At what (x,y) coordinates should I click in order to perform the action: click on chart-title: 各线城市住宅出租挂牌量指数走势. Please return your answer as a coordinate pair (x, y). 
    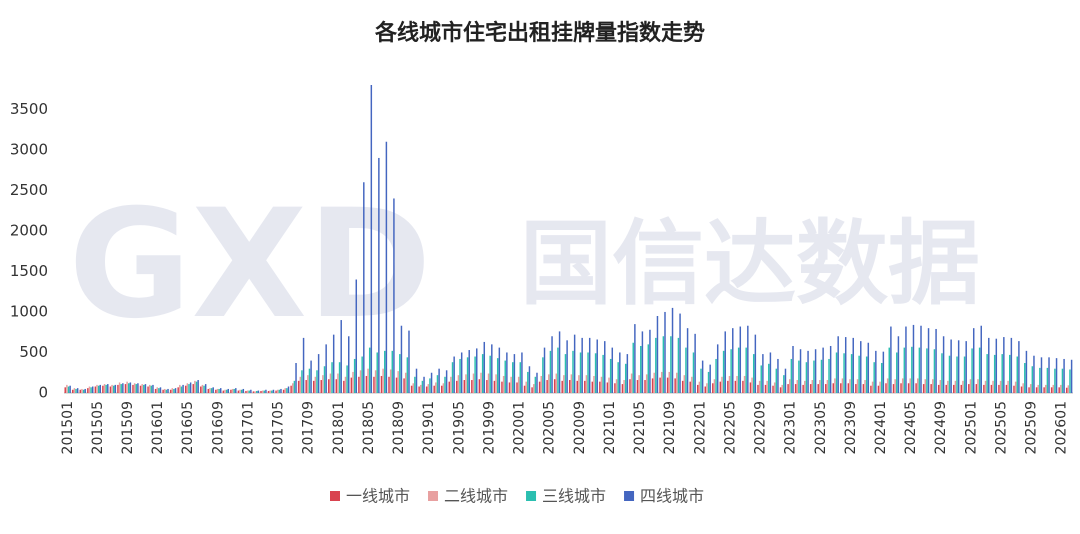
    Looking at the image, I should click on (539, 33).